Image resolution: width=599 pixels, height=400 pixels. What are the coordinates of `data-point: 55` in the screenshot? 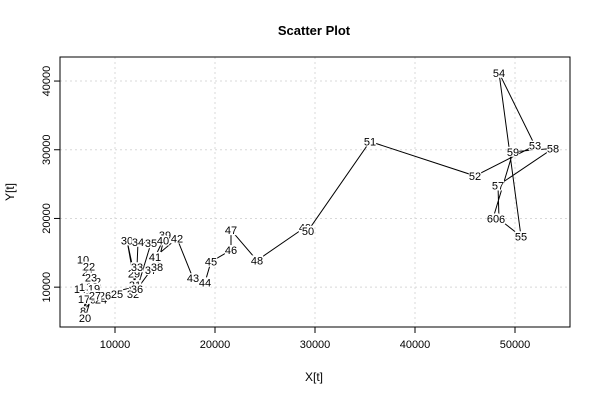 It's located at (521, 237).